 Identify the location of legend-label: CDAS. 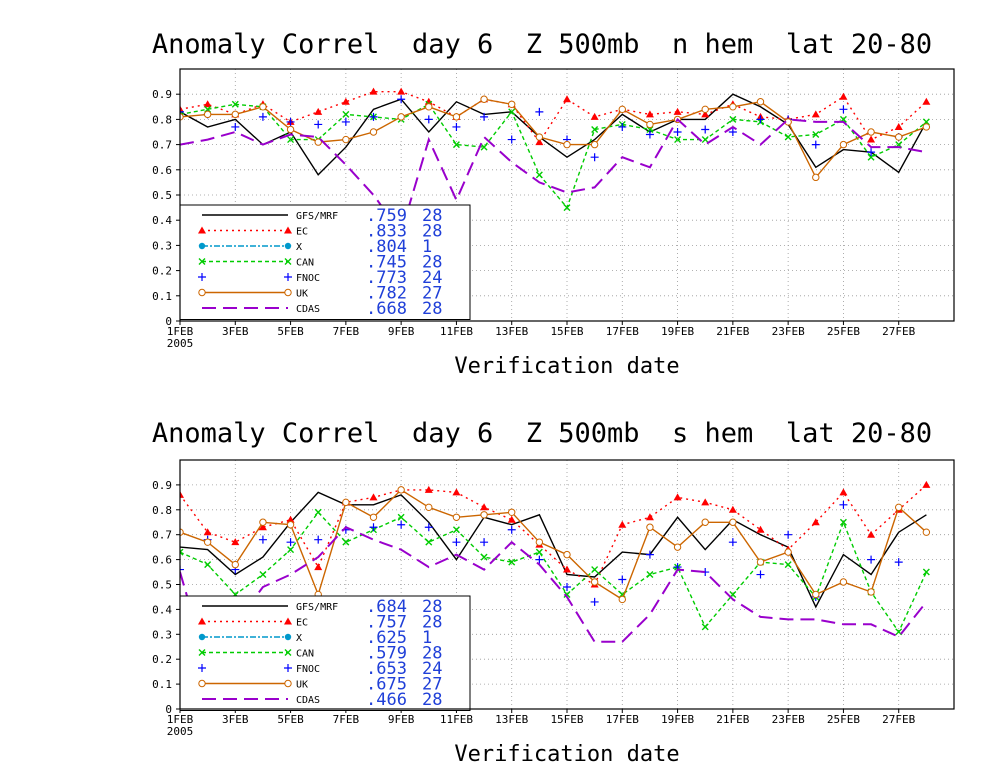
(308, 309).